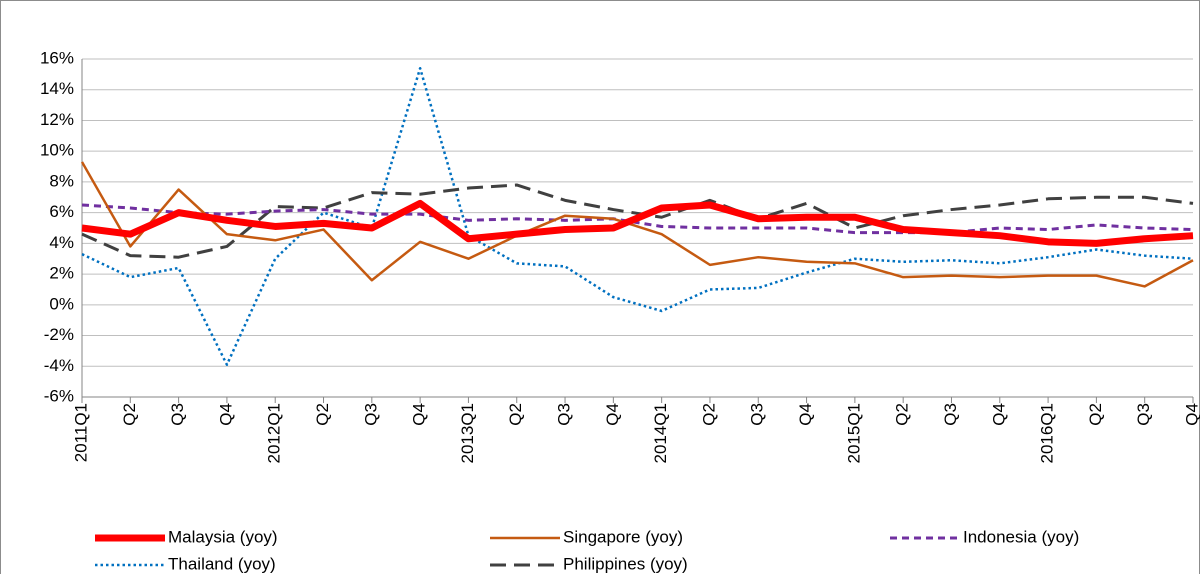 The image size is (1200, 574). What do you see at coordinates (57, 150) in the screenshot?
I see `y-tick-label: 10%` at bounding box center [57, 150].